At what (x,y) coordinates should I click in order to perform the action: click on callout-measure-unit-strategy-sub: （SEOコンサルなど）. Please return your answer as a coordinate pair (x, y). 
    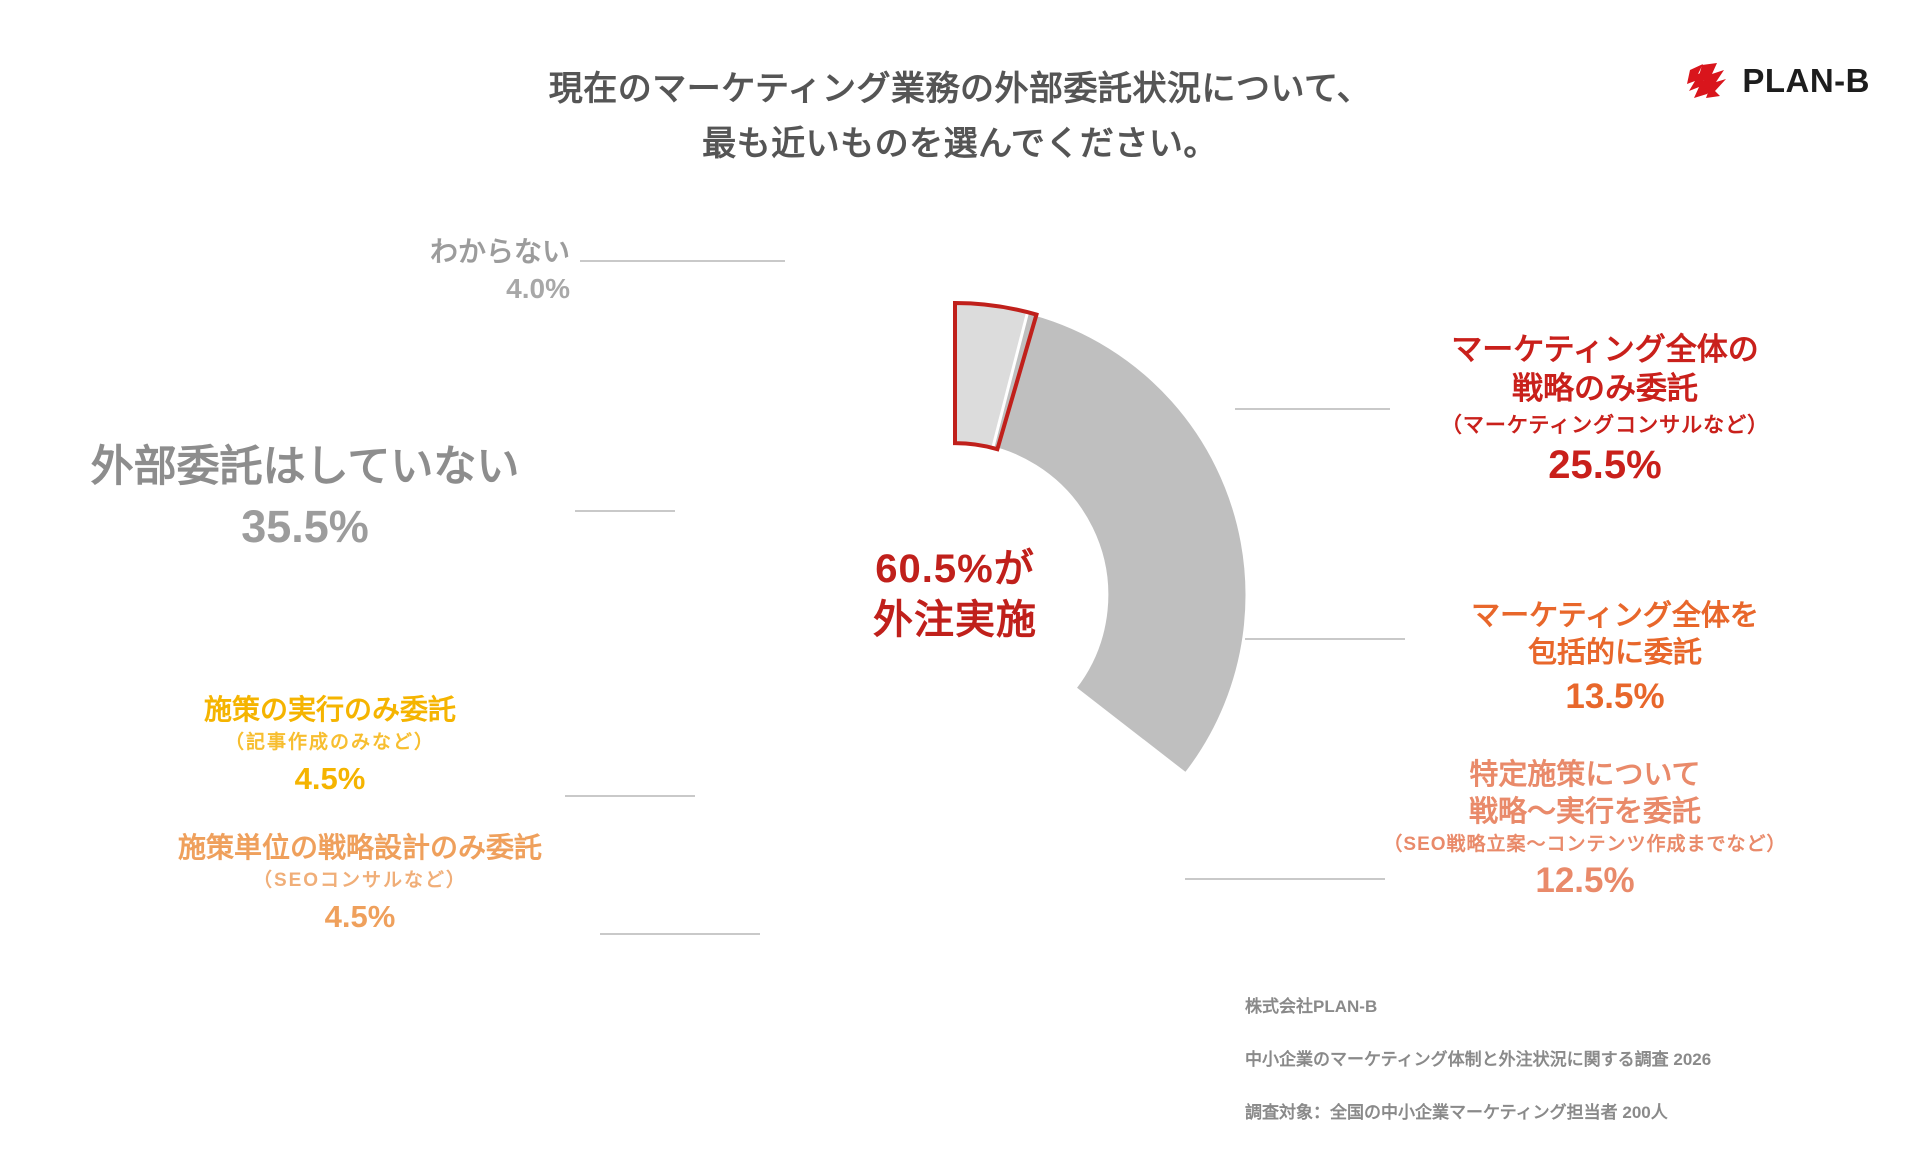
    Looking at the image, I should click on (360, 881).